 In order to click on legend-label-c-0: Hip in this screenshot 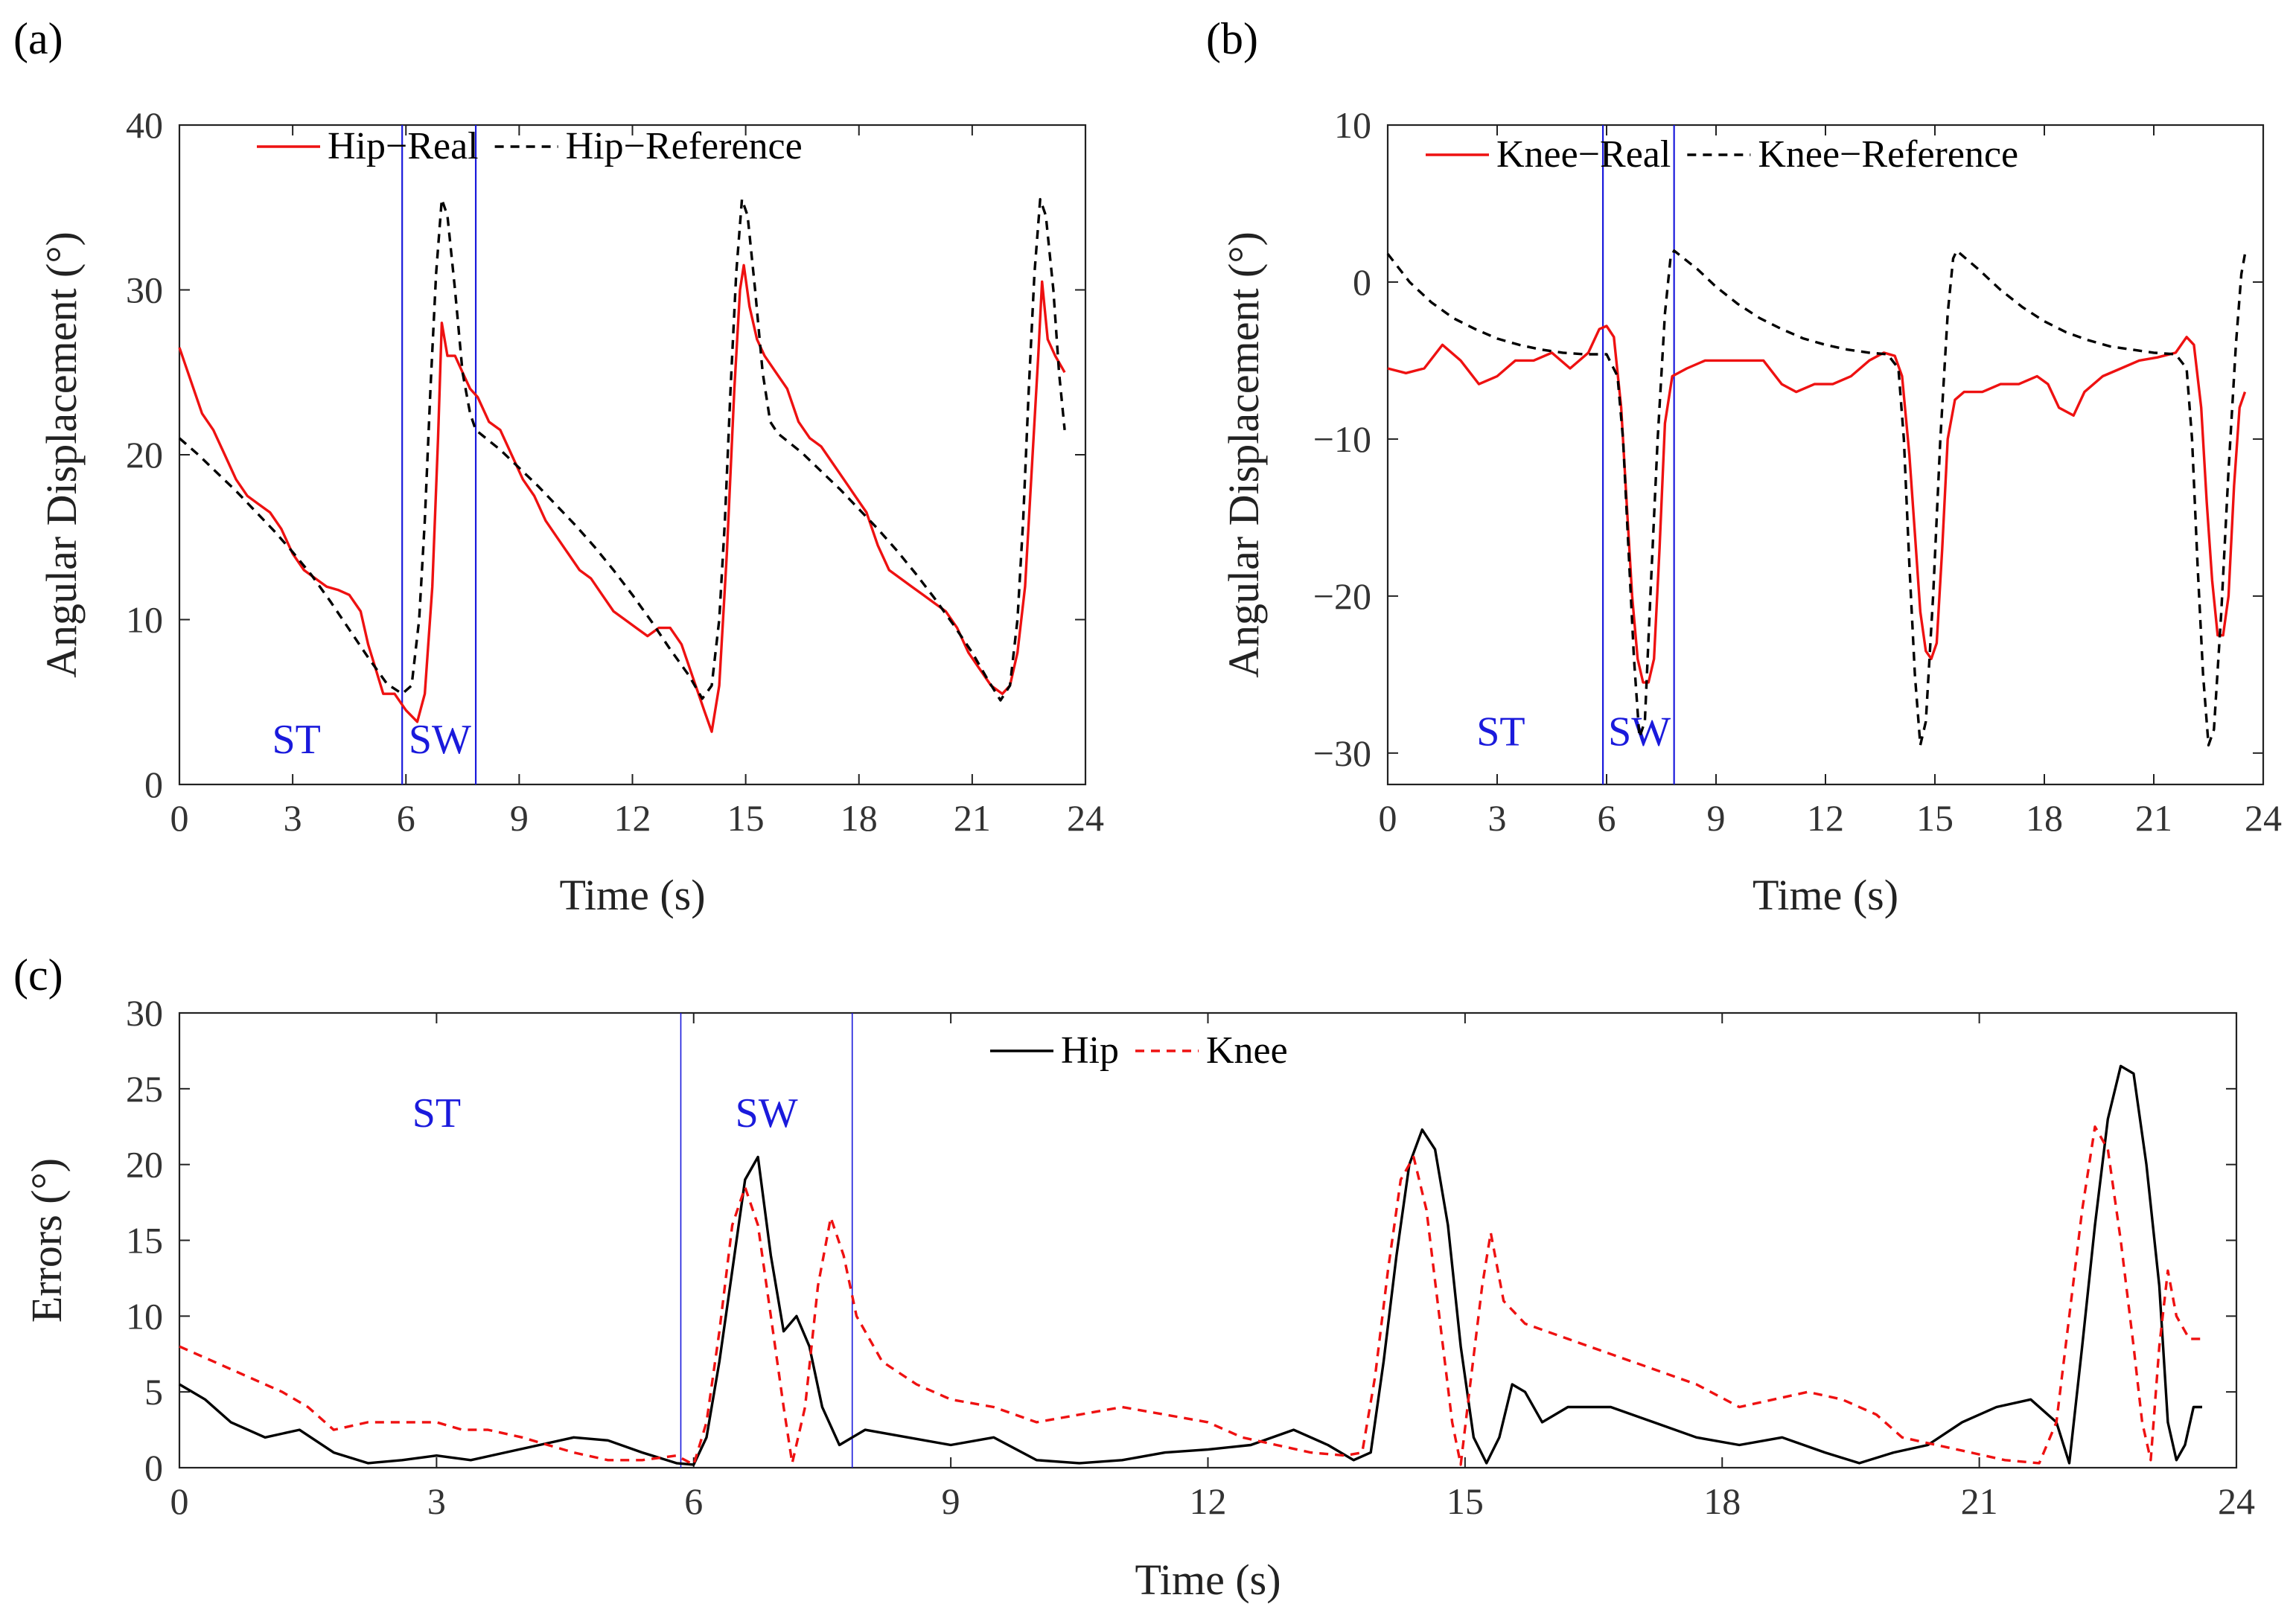, I will do `click(1090, 1050)`.